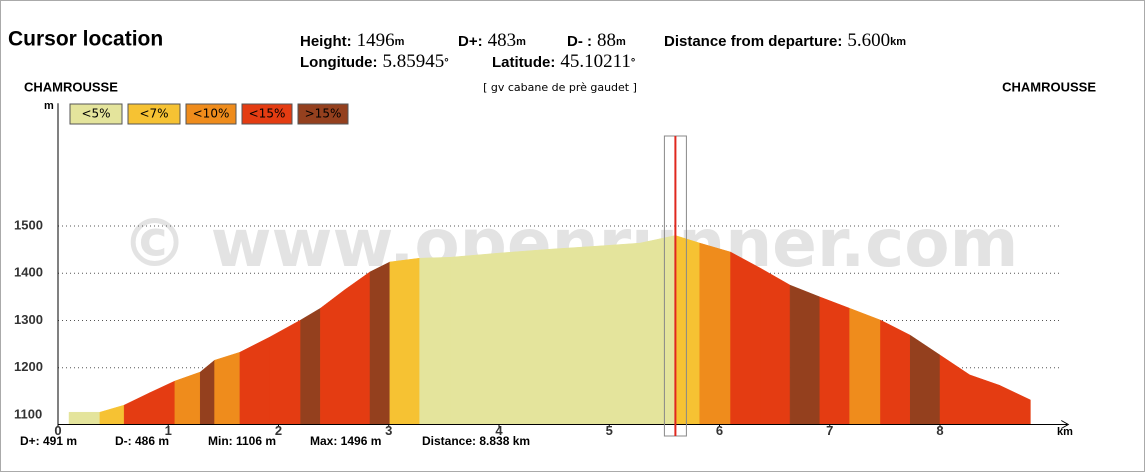 Image resolution: width=1145 pixels, height=472 pixels. Describe the element at coordinates (338, 62) in the screenshot. I see `field-label: Longitude:` at that location.